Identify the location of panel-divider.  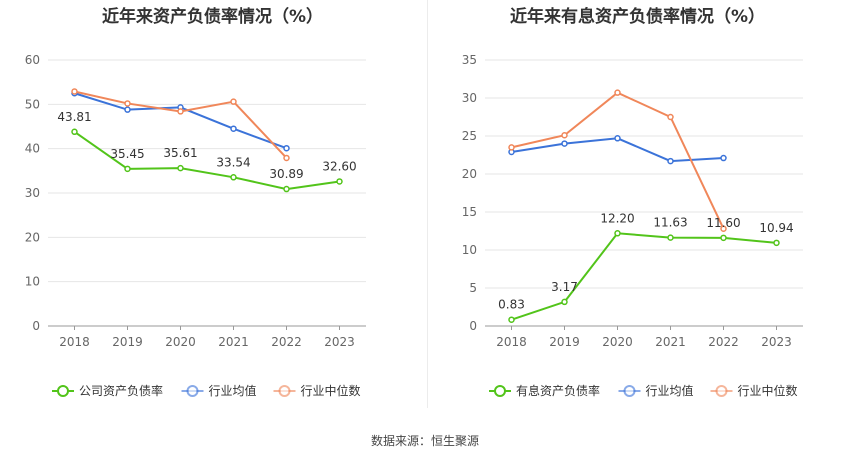
(427, 204).